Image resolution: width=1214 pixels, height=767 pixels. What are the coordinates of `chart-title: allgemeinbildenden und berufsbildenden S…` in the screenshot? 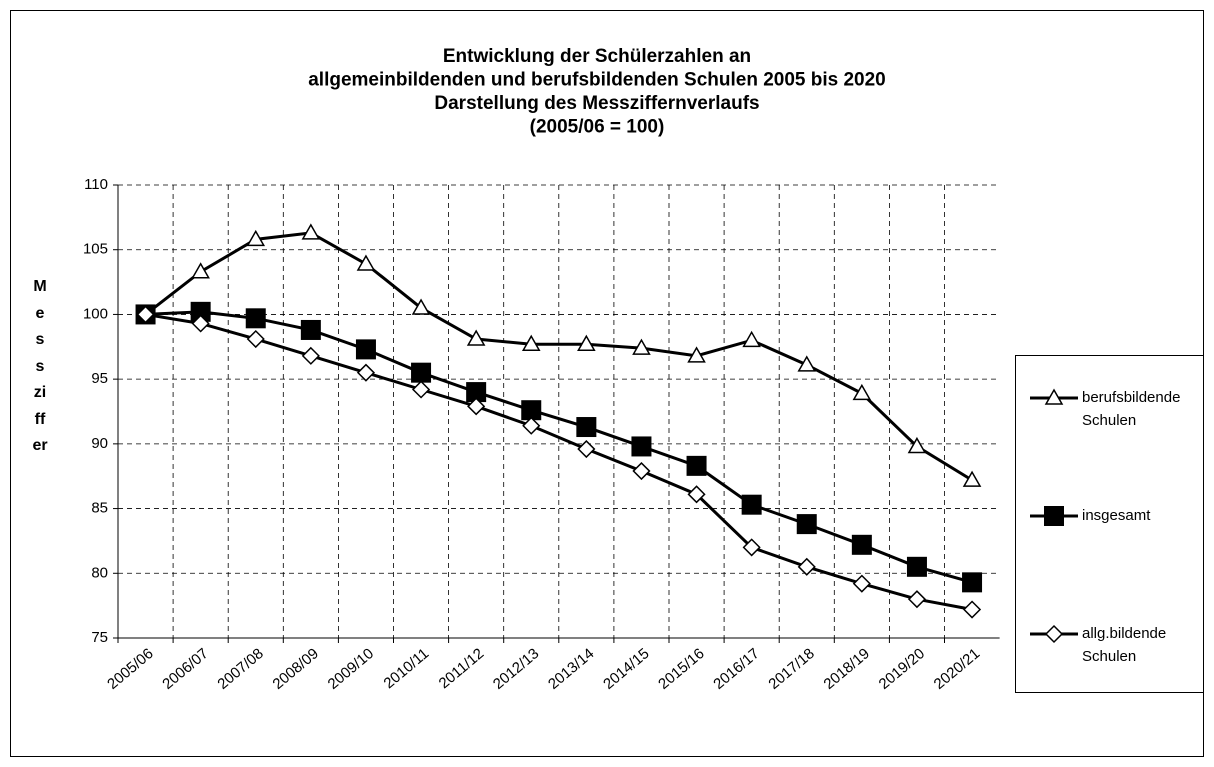 It's located at (597, 80).